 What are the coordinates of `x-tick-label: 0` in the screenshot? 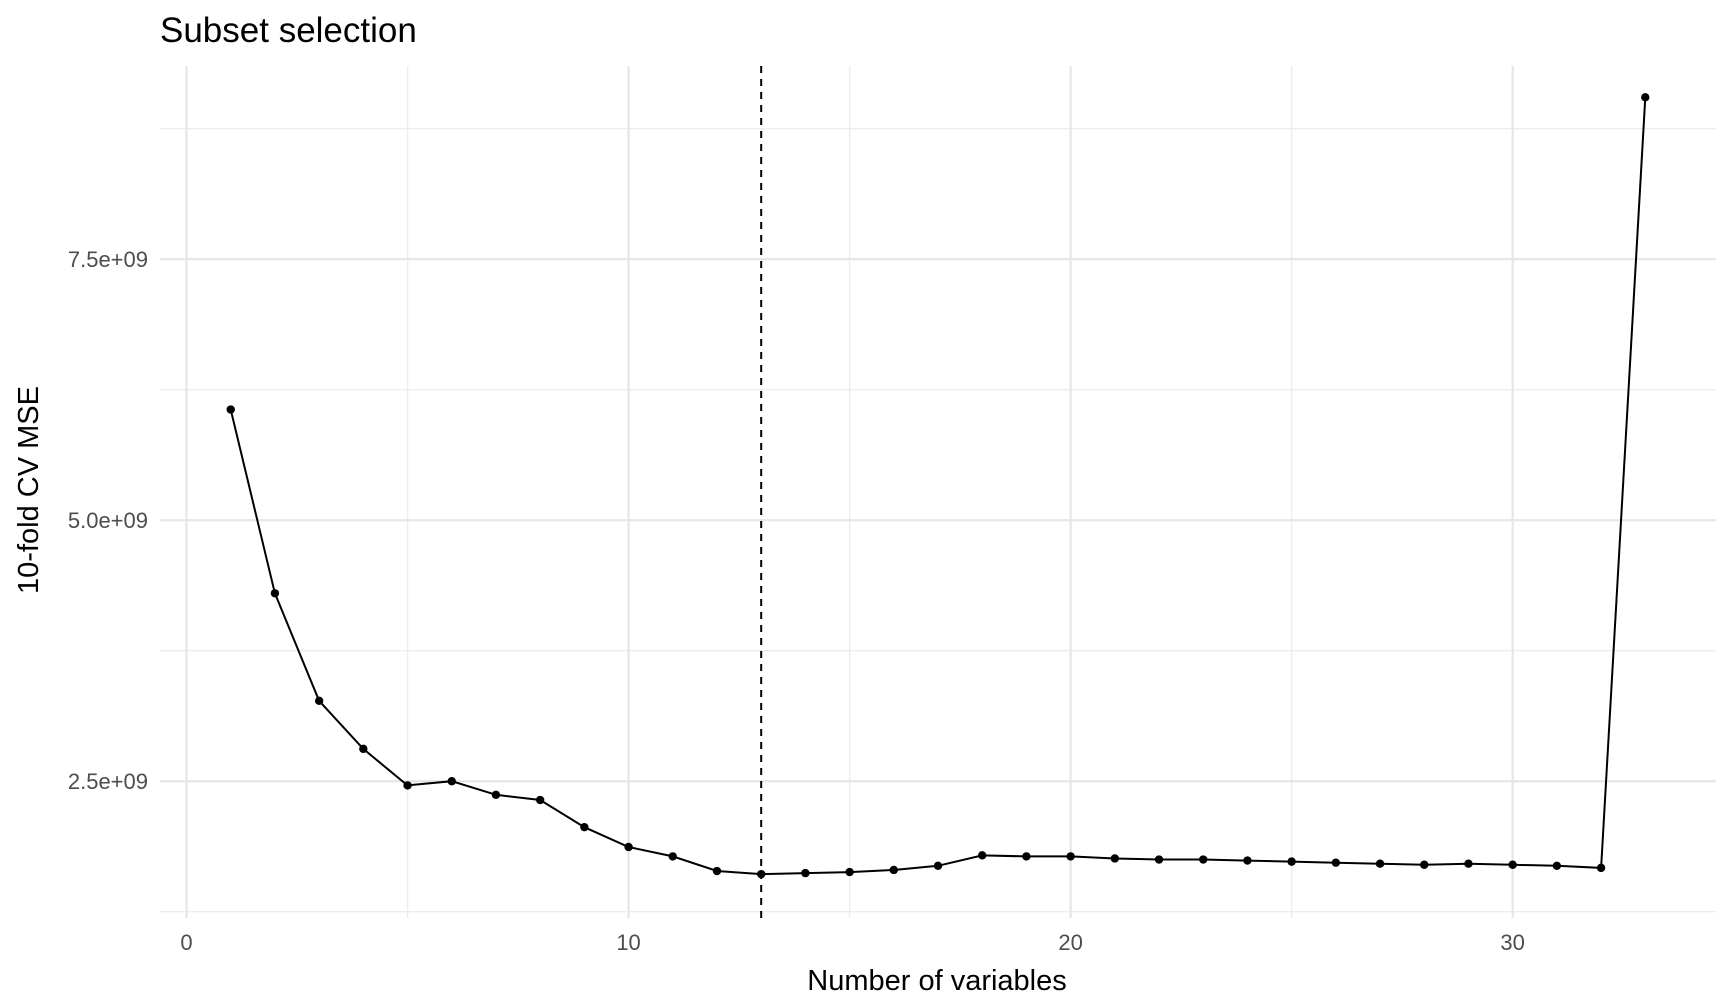 It's located at (186, 942).